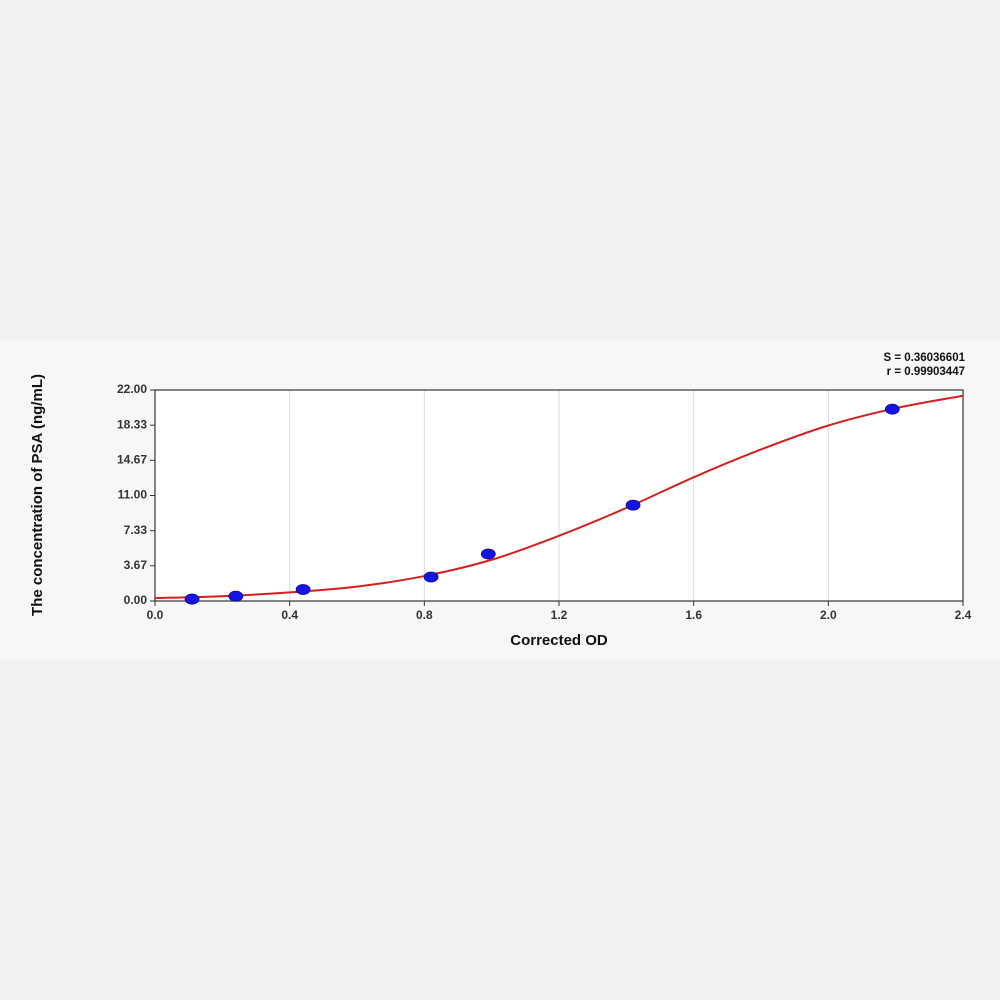 The image size is (1000, 1000). What do you see at coordinates (136, 530) in the screenshot?
I see `y-tick-label: 7.33` at bounding box center [136, 530].